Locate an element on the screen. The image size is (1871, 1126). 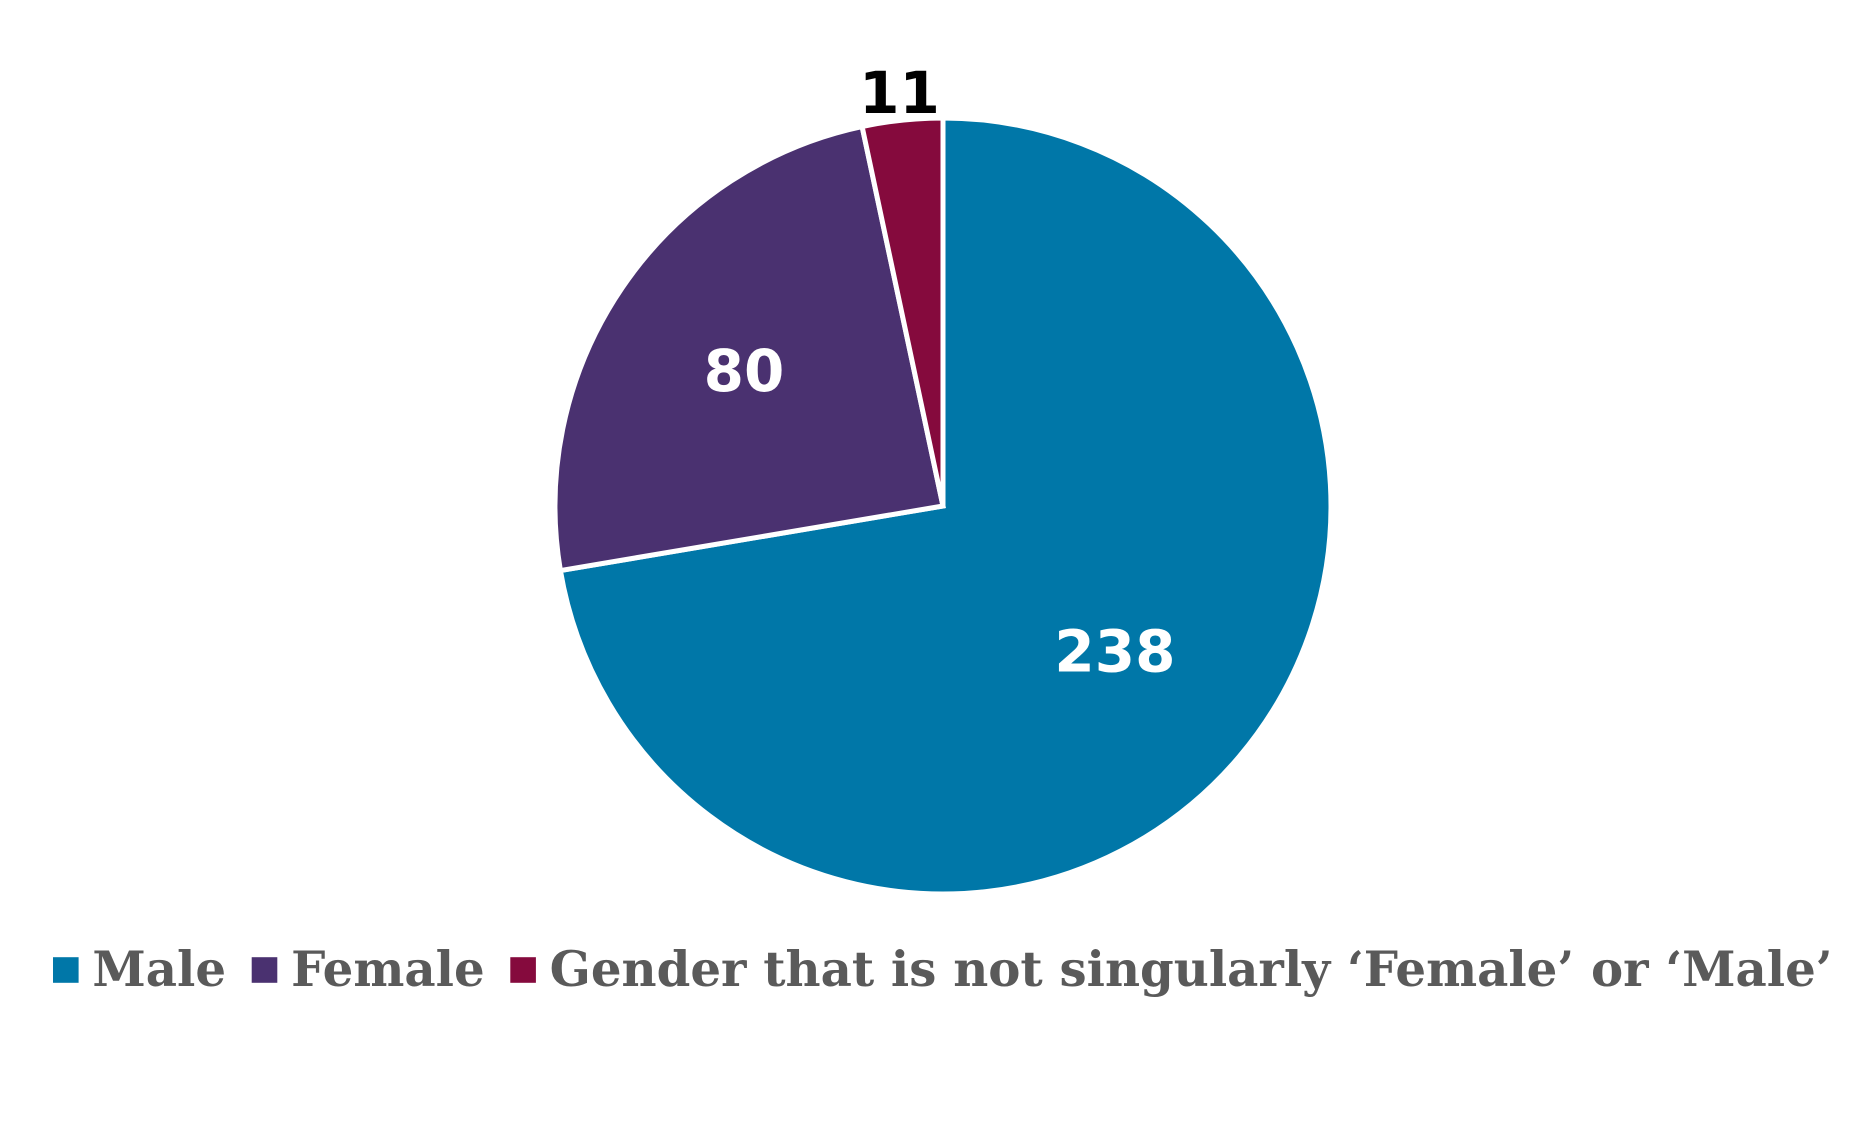
legend-item-1: Male is located at coordinates (139, 970).